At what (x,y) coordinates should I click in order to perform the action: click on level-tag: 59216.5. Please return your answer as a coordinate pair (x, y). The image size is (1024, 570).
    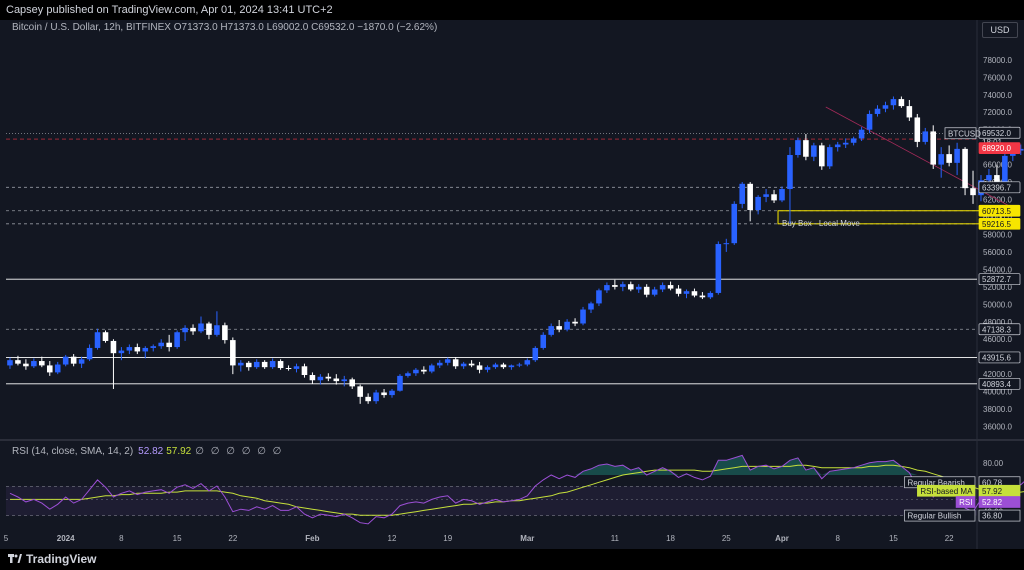
    Looking at the image, I should click on (996, 224).